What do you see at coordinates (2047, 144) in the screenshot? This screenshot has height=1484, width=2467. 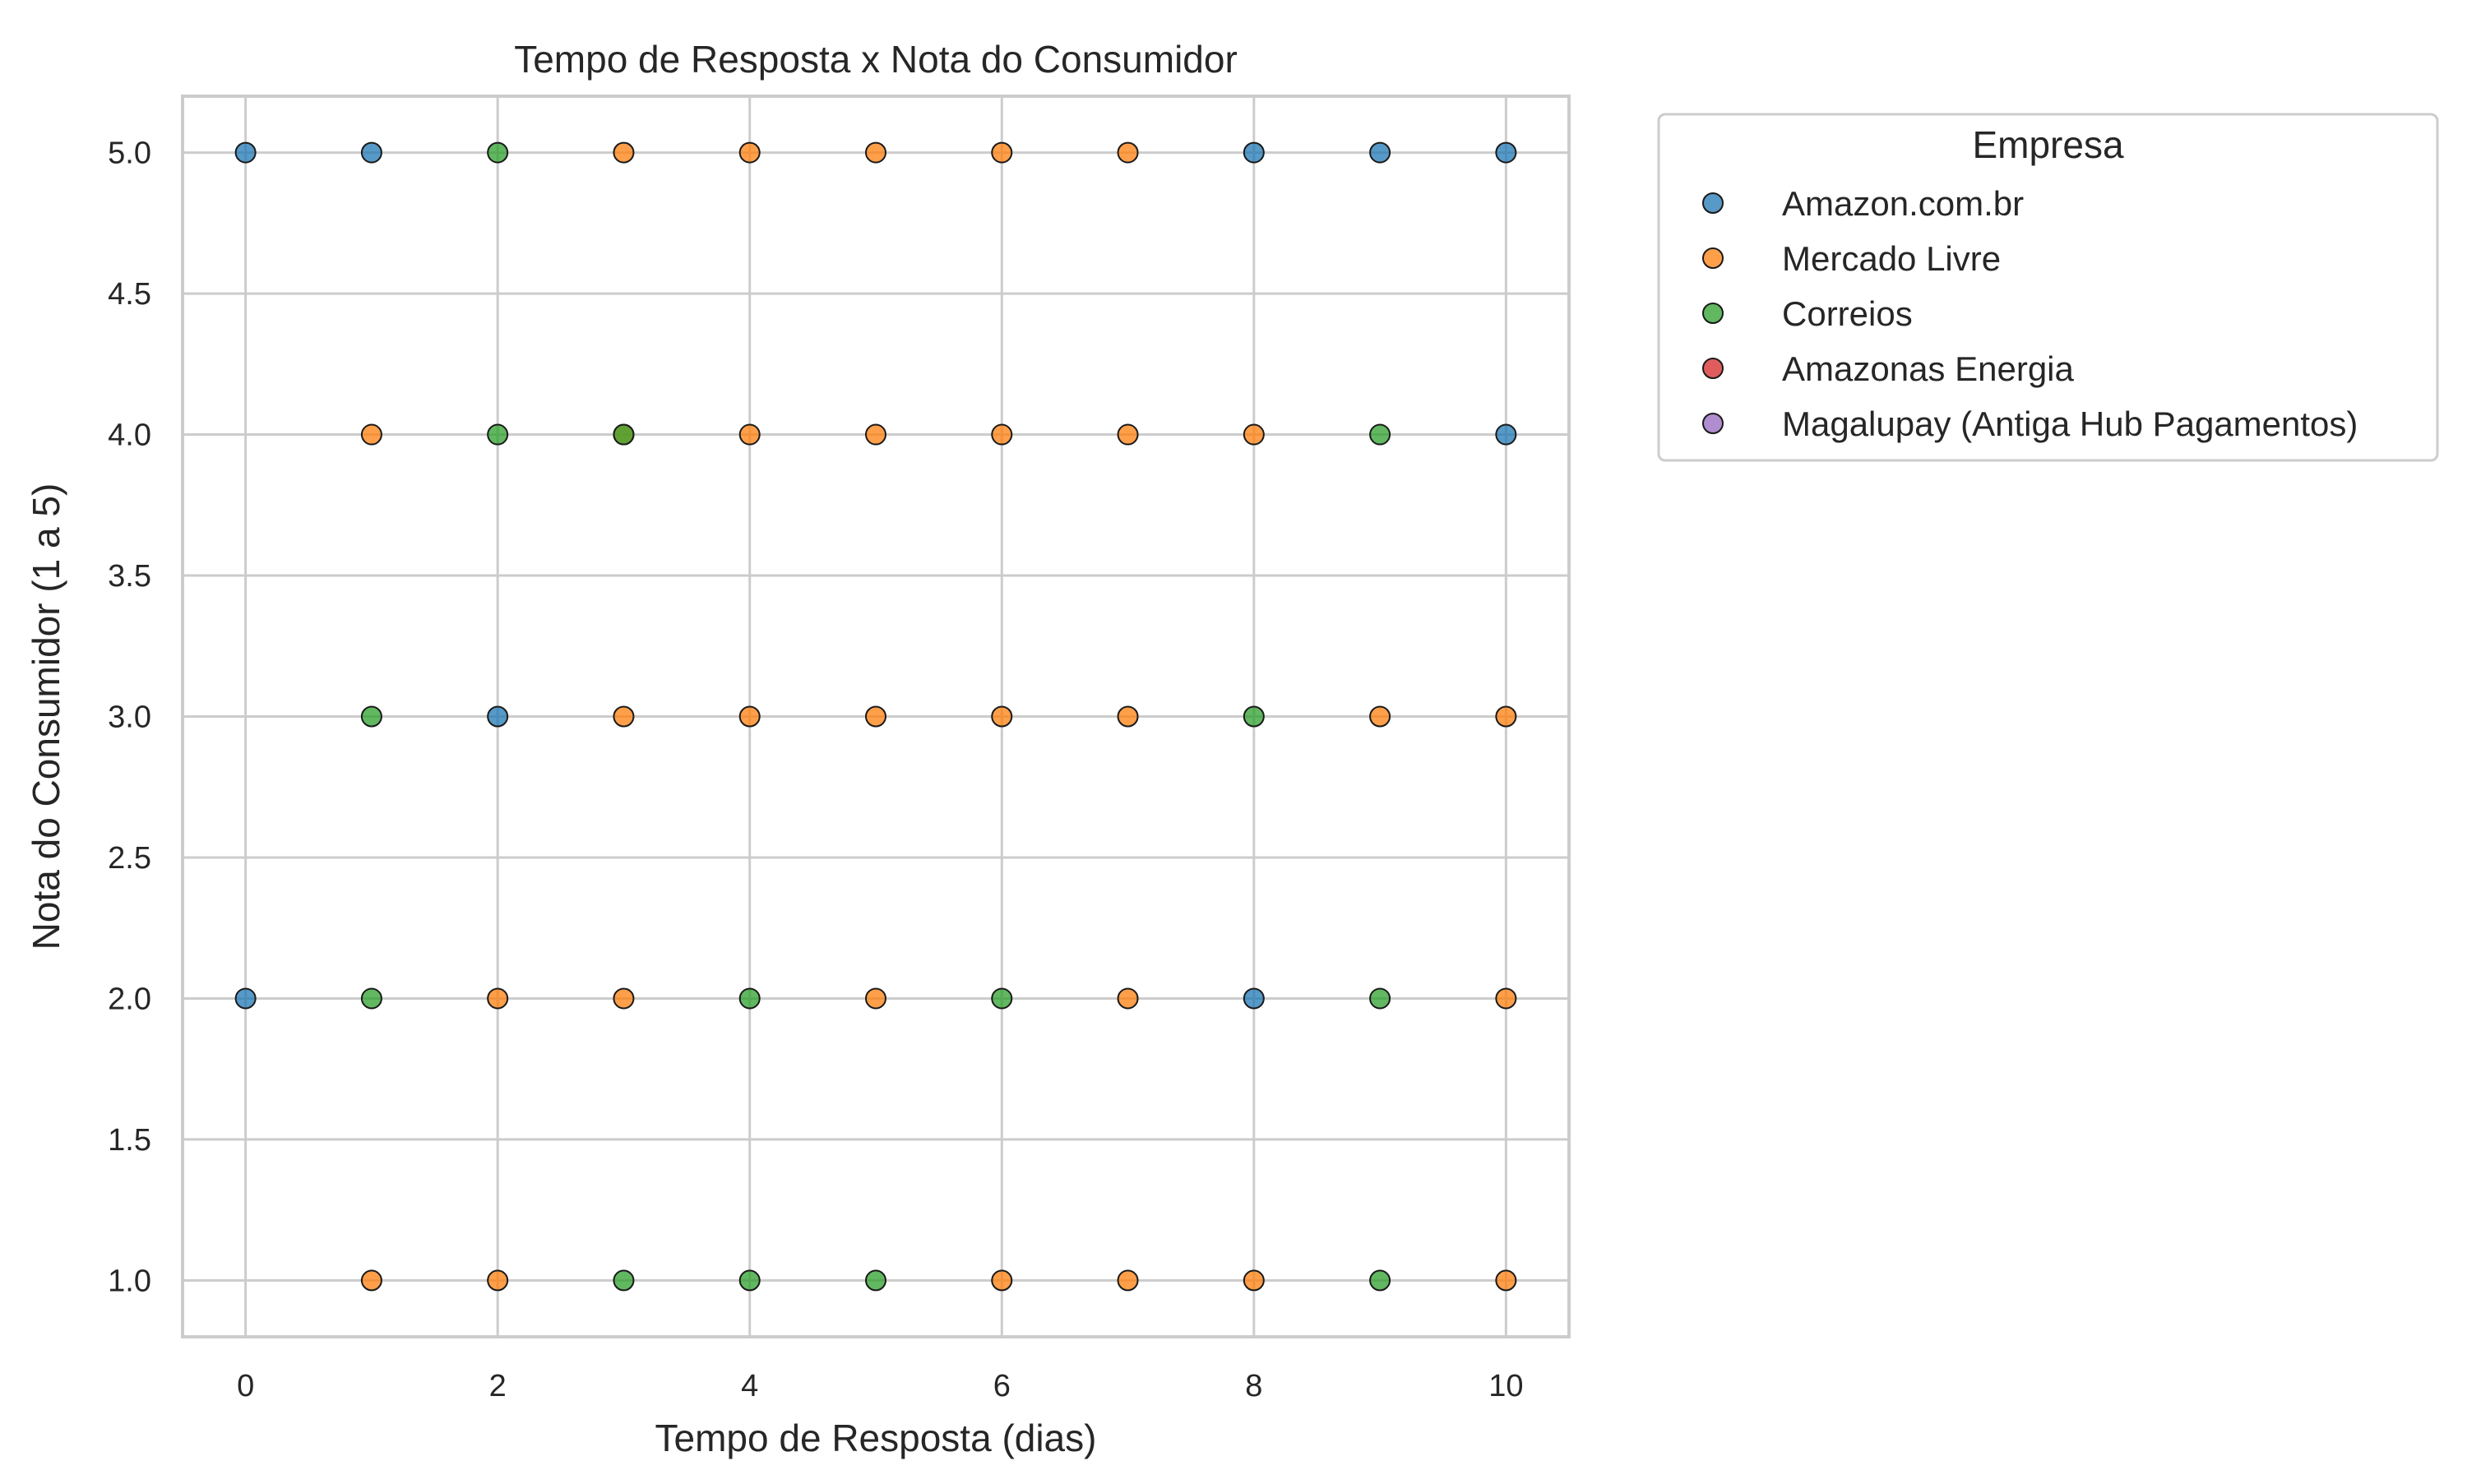 I see `legend-title: Empresa` at bounding box center [2047, 144].